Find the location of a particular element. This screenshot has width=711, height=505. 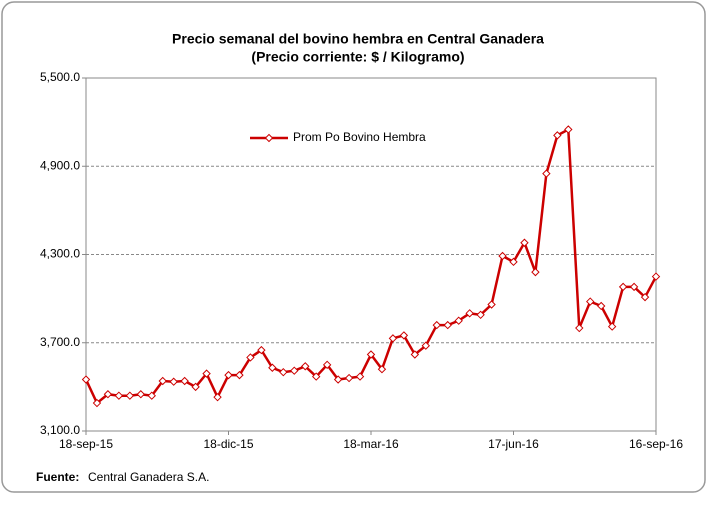

y-tick-label: 5,500.0 is located at coordinates (60, 77).